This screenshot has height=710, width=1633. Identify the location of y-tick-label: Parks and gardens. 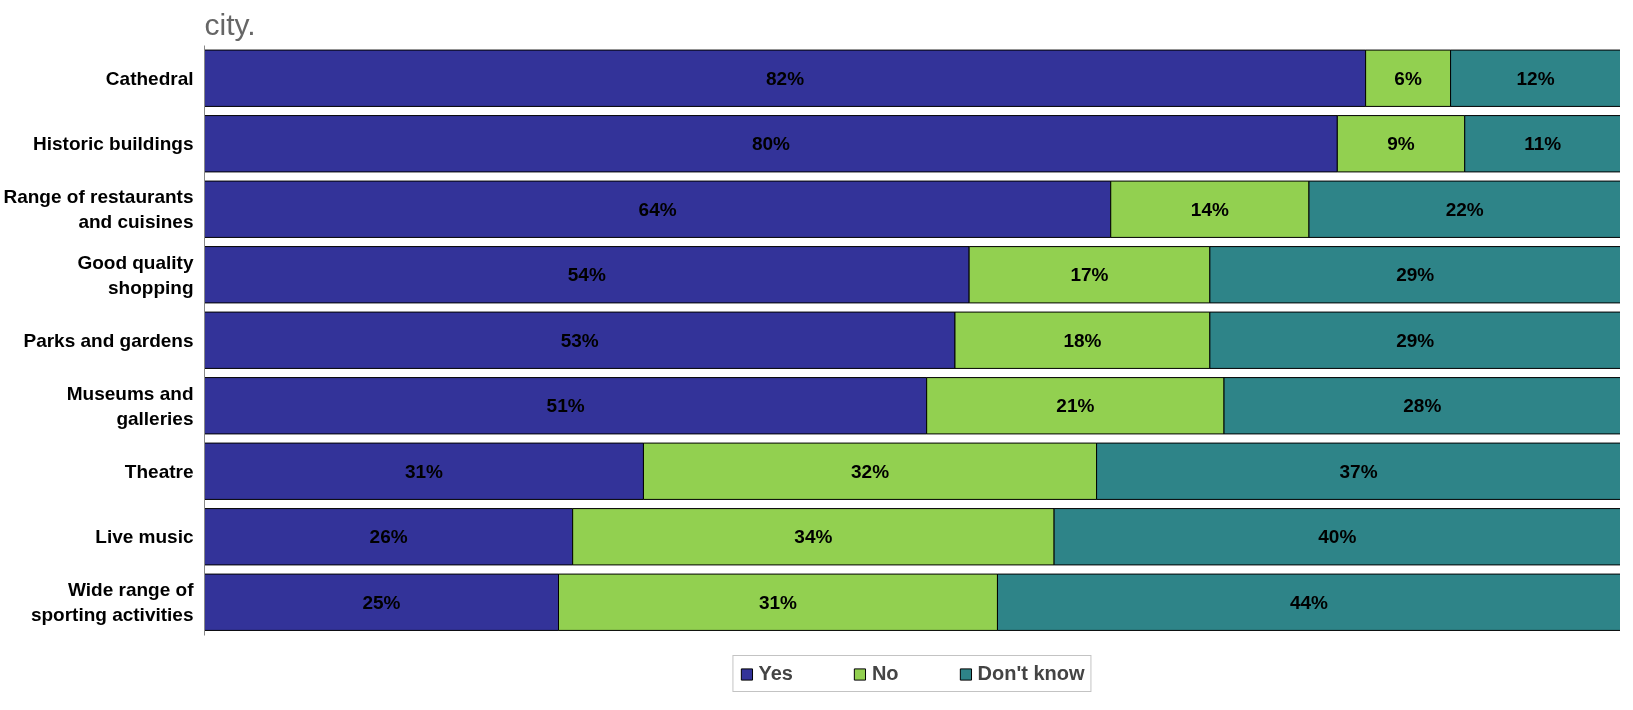
(108, 340).